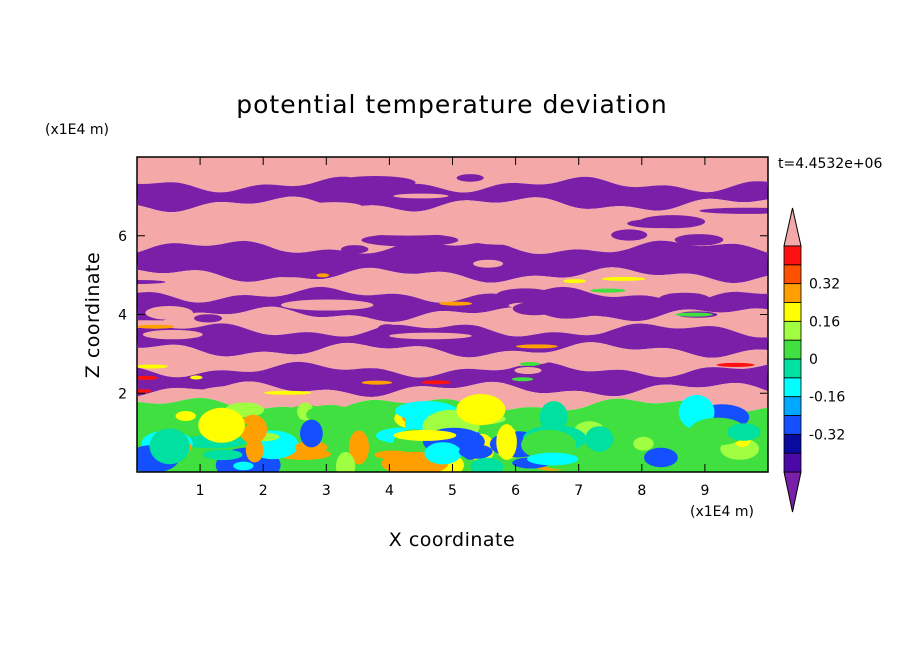 This screenshot has width=904, height=654. Describe the element at coordinates (824, 285) in the screenshot. I see `colorbar-tick-label: 0.32` at that location.